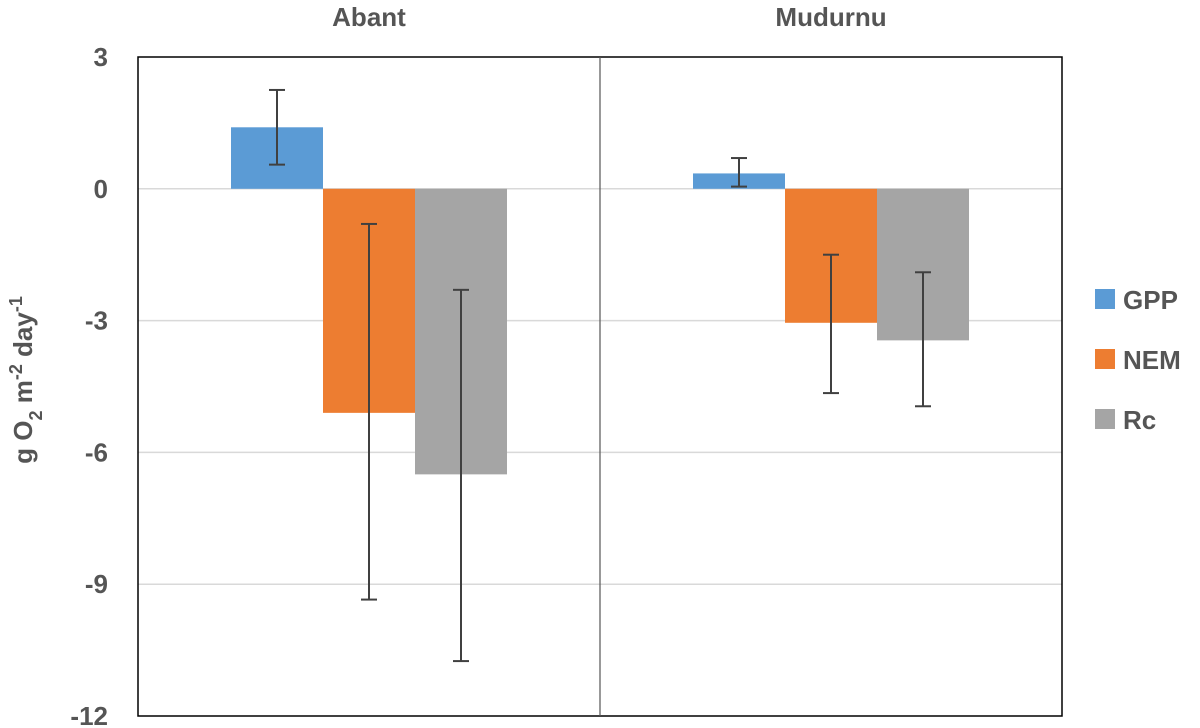 The width and height of the screenshot is (1200, 728). Describe the element at coordinates (923, 339) in the screenshot. I see `error-bar-rc-mudurnu` at that location.